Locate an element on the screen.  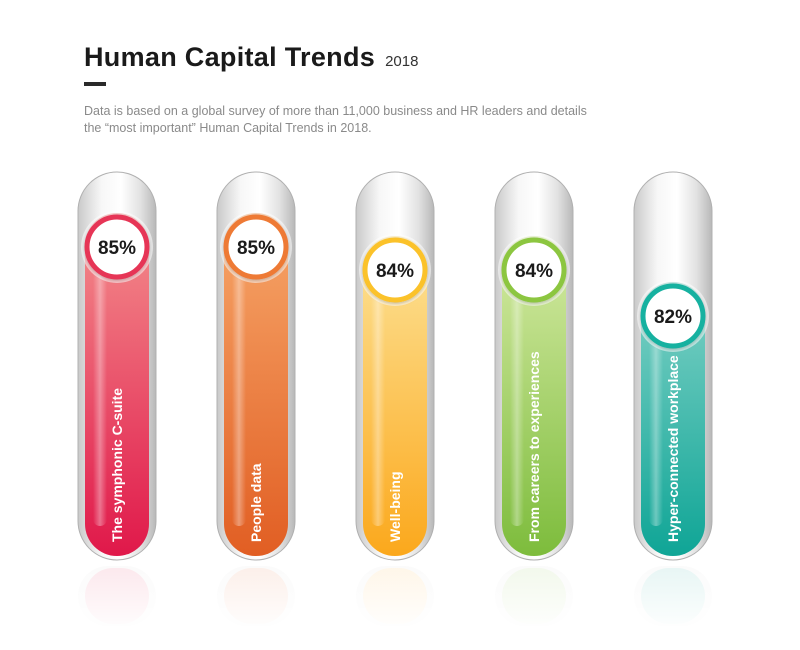
category-label: The symphonic C-suite is located at coordinates (117, 465).